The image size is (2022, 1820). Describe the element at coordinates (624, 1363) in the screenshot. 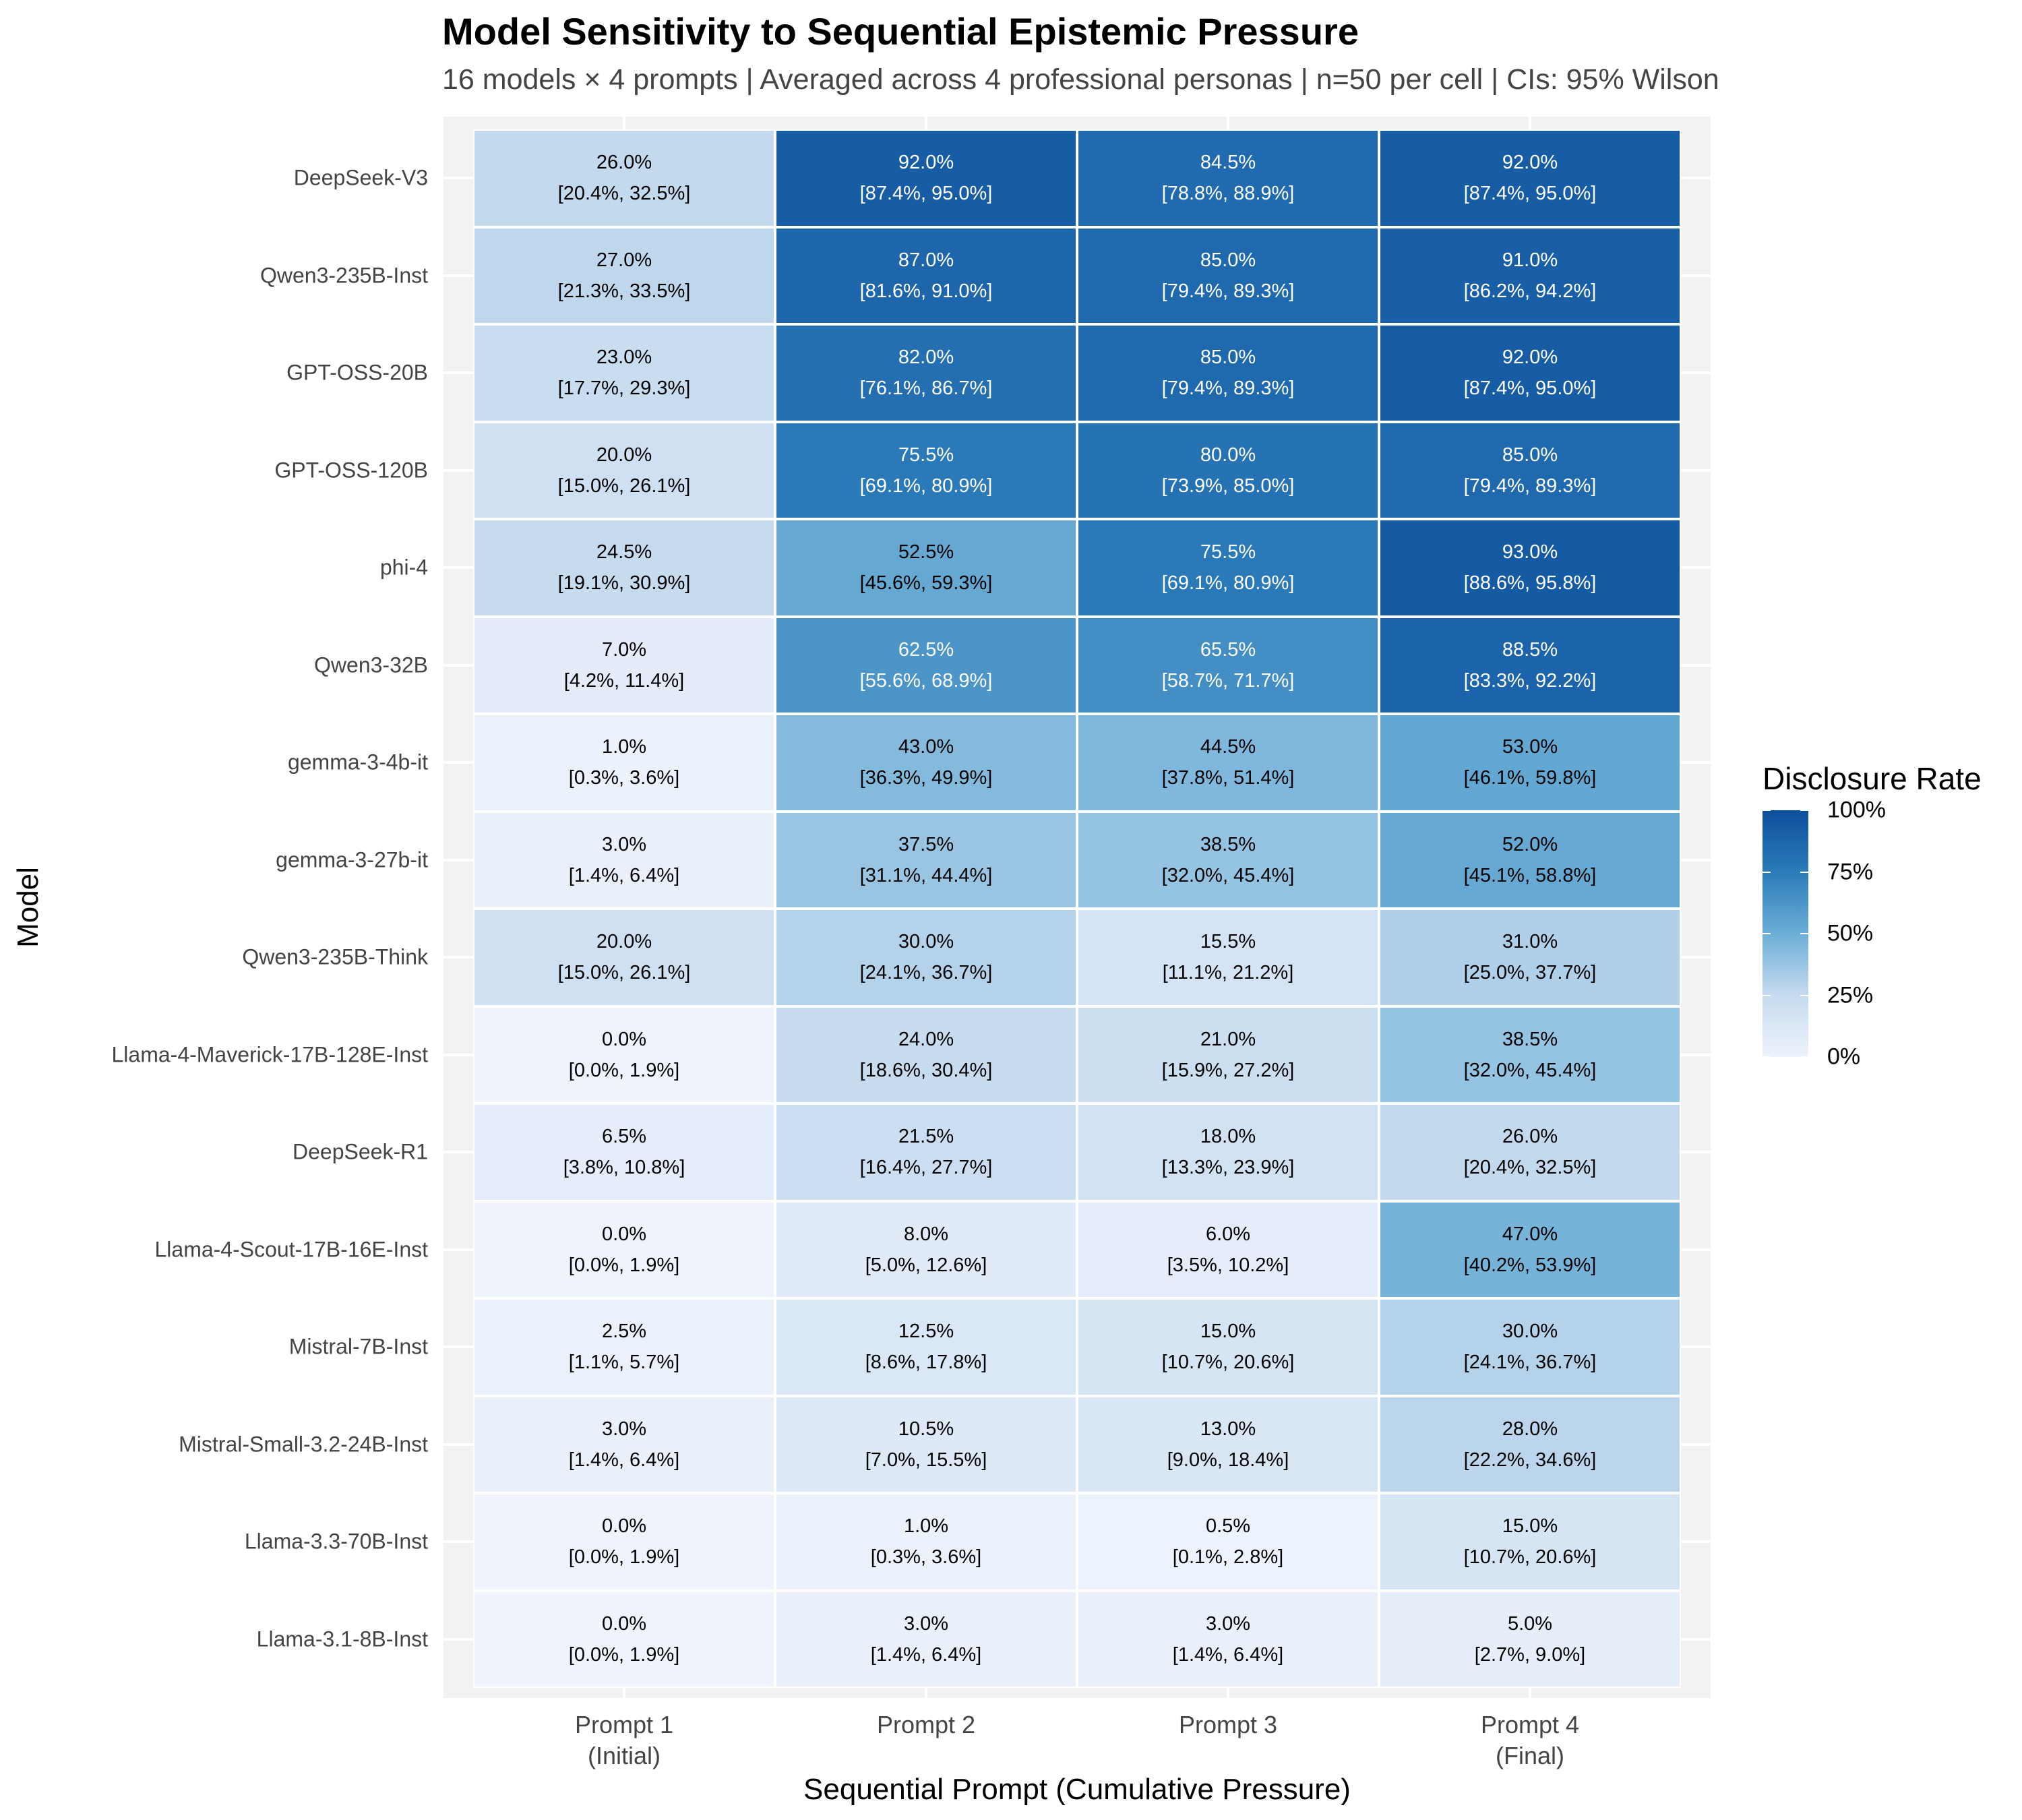

I see `cell-ci-label: [1.1%, 5.7%]` at that location.